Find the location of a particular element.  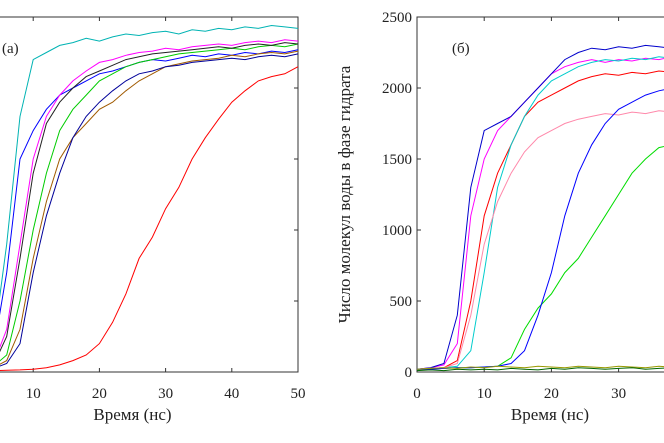

x-tick-label: 0 is located at coordinates (417, 394).